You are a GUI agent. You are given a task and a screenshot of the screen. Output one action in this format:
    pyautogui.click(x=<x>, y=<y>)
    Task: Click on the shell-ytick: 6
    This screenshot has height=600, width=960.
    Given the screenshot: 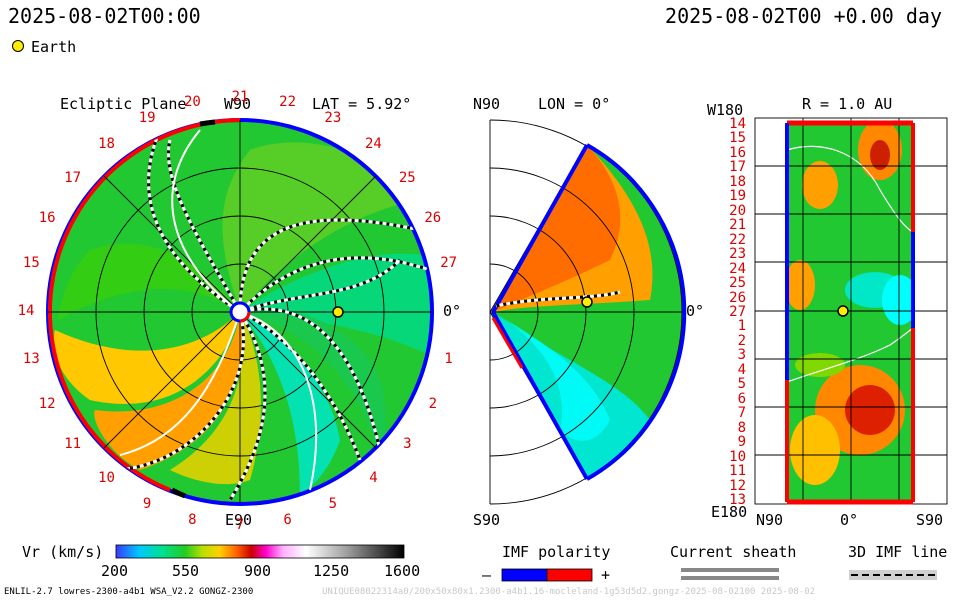 What is the action you would take?
    pyautogui.click(x=741, y=398)
    